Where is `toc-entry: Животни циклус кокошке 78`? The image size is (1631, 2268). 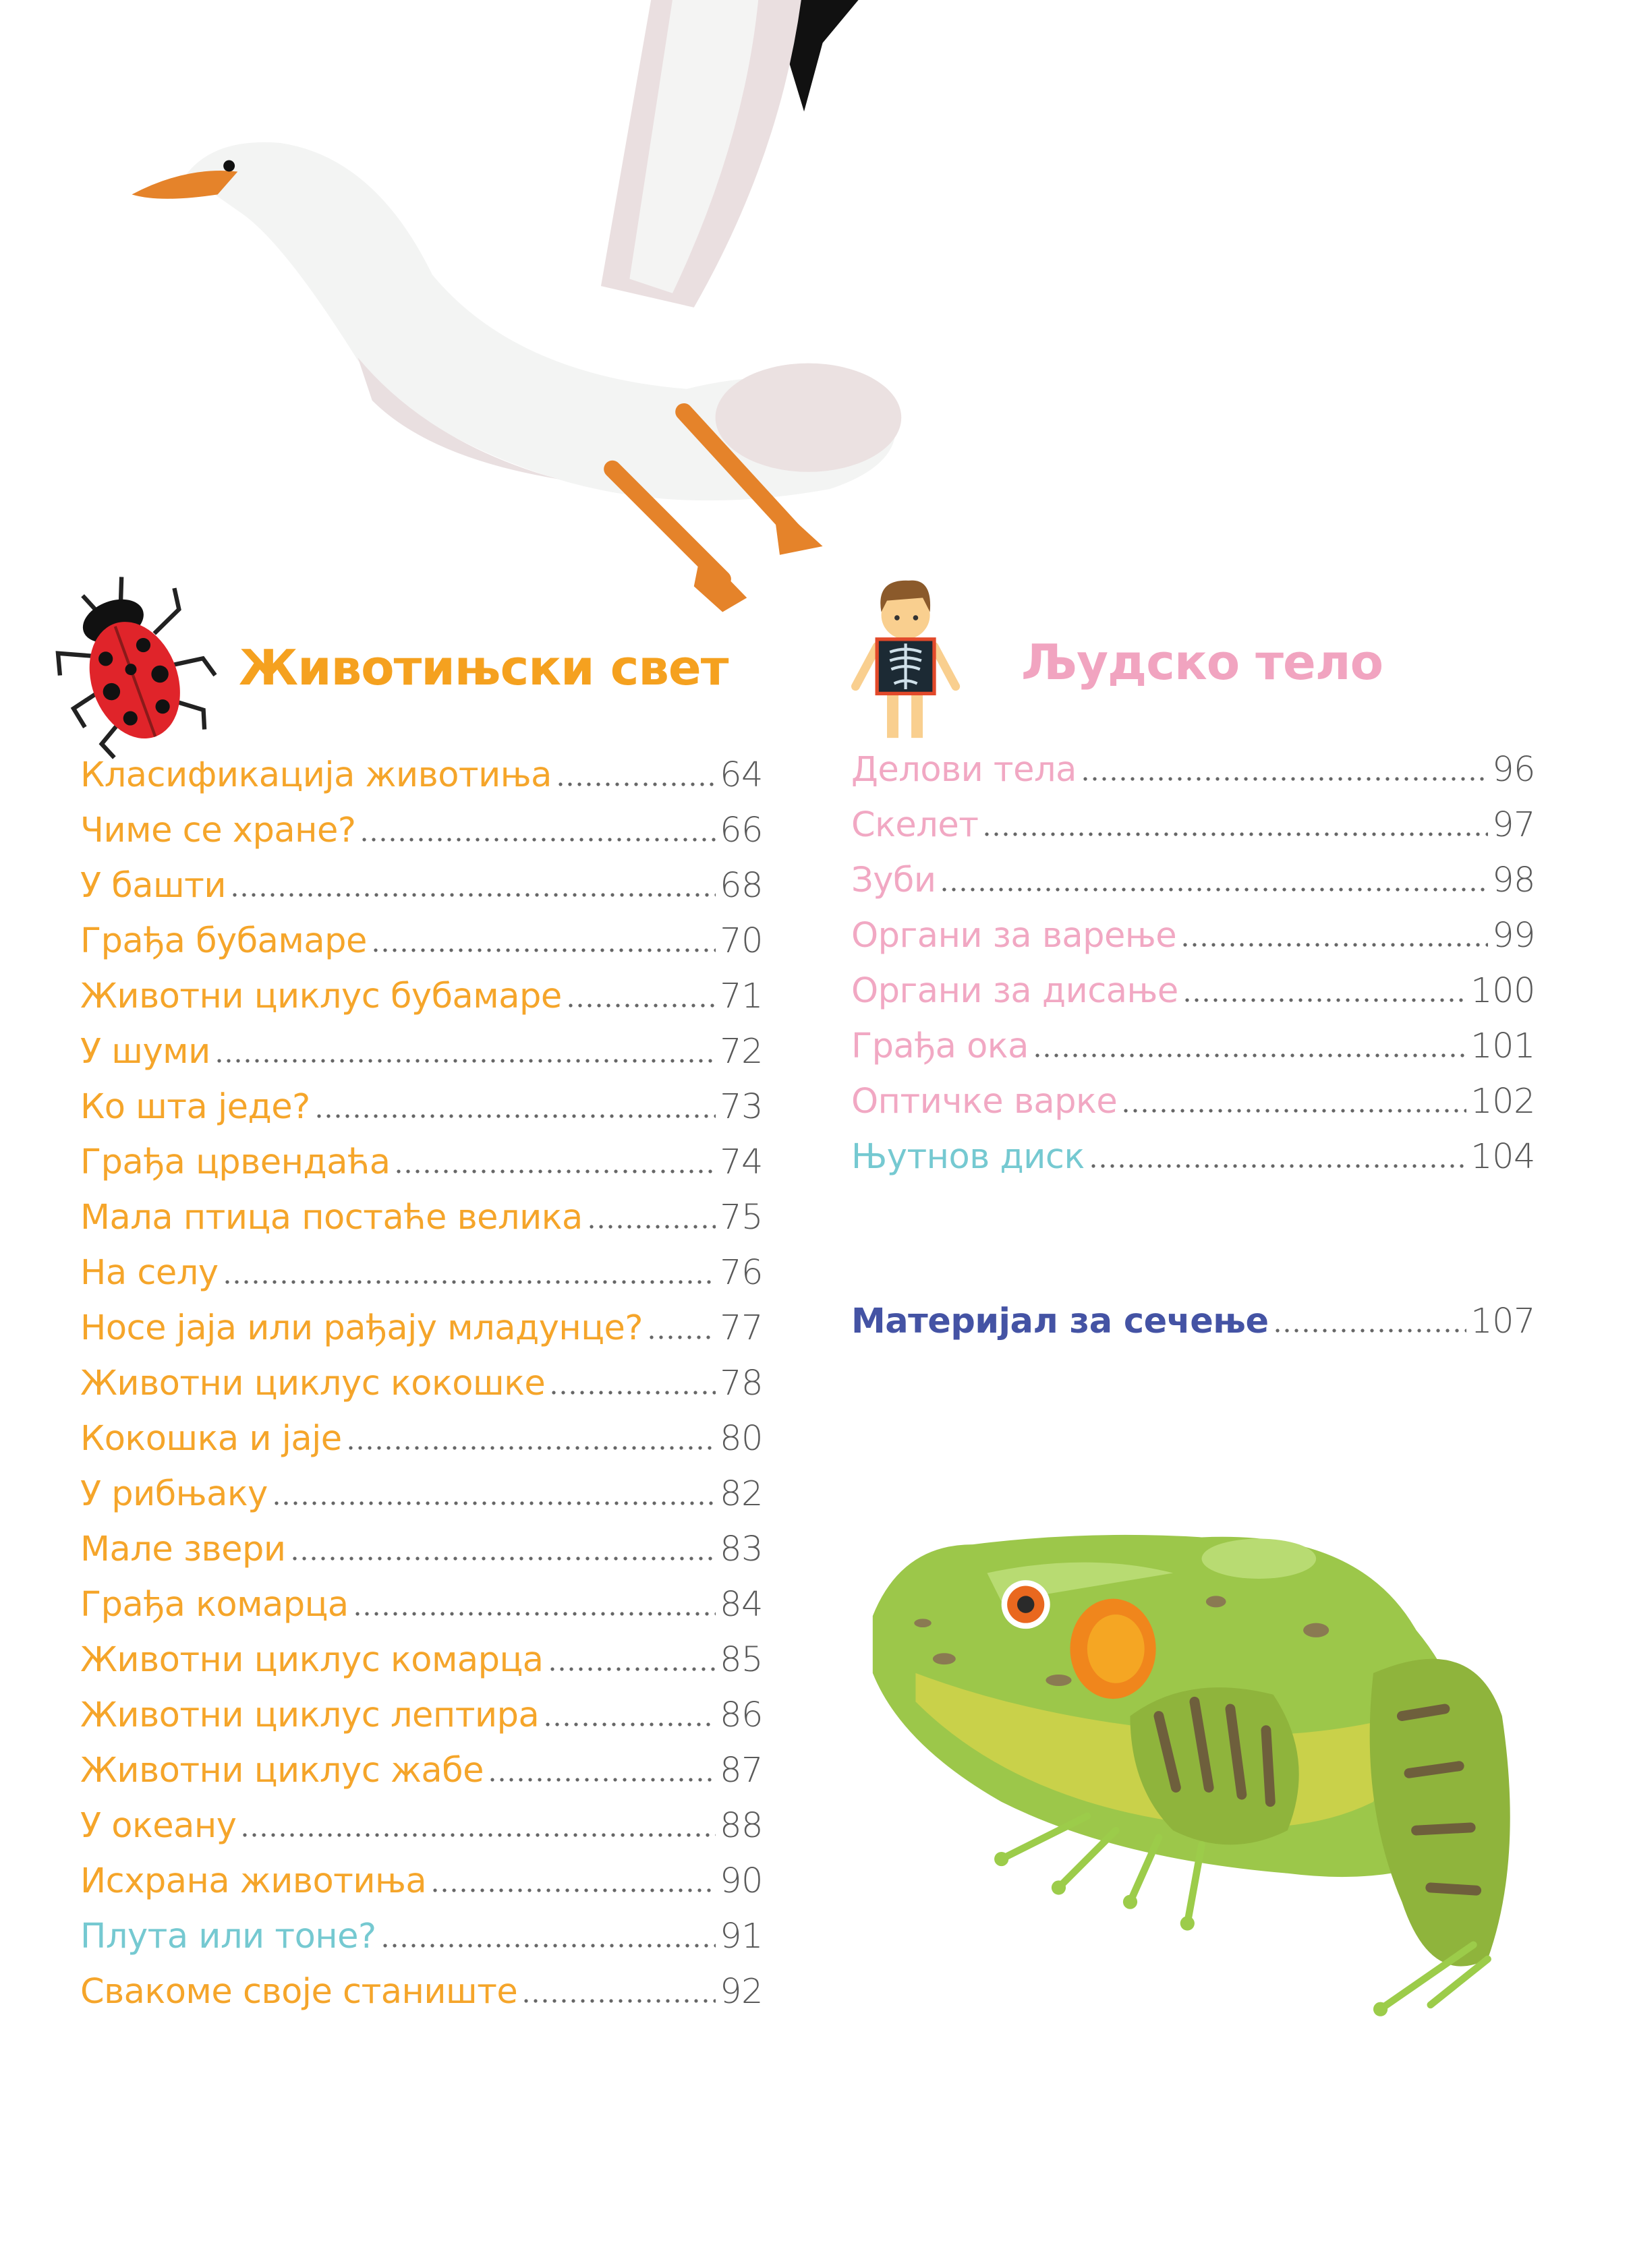
toc-entry: Животни циклус кокошке 78 is located at coordinates (422, 1391).